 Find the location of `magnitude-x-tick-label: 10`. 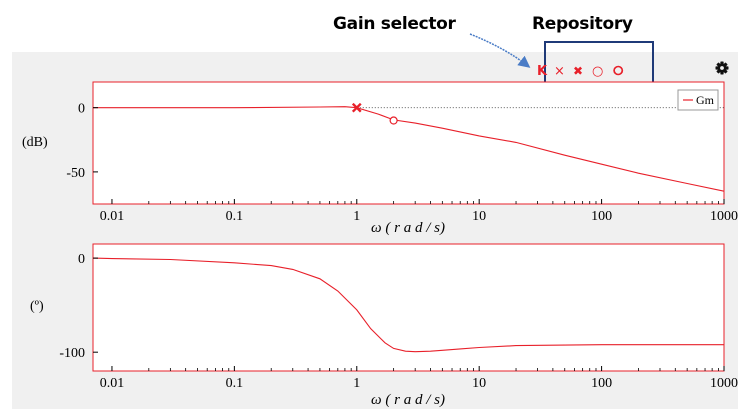

magnitude-x-tick-label: 10 is located at coordinates (479, 216).